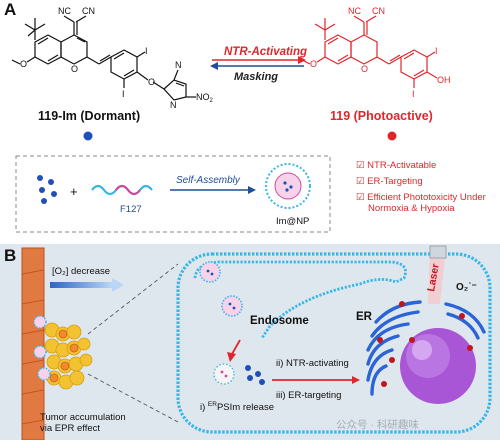 This screenshot has width=500, height=440. I want to click on f127-polymer-icon, so click(122, 190).